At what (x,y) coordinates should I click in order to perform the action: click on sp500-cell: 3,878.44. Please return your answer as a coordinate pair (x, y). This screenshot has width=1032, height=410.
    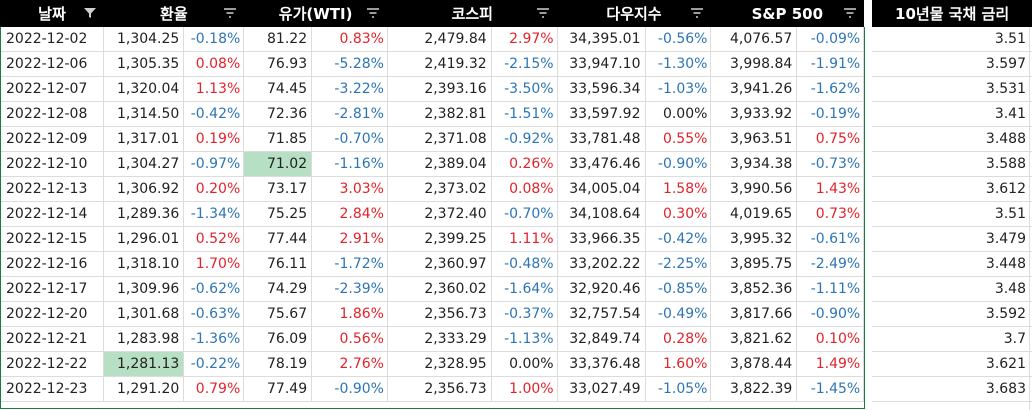
    Looking at the image, I should click on (754, 364).